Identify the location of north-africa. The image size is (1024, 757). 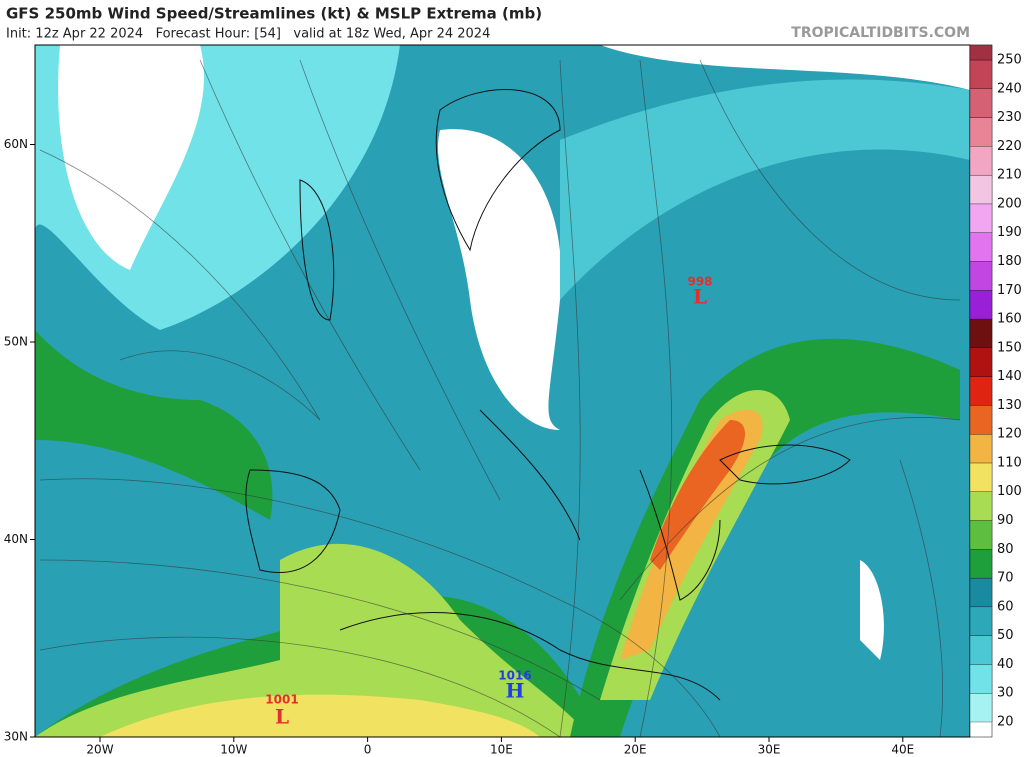
(530, 656).